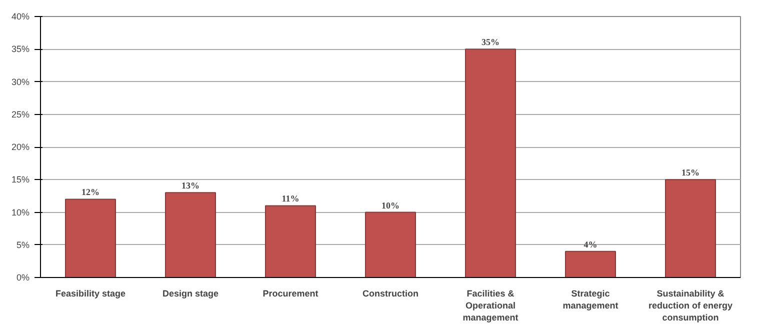 This screenshot has height=330, width=766. Describe the element at coordinates (391, 205) in the screenshot. I see `data-label: 10%` at that location.